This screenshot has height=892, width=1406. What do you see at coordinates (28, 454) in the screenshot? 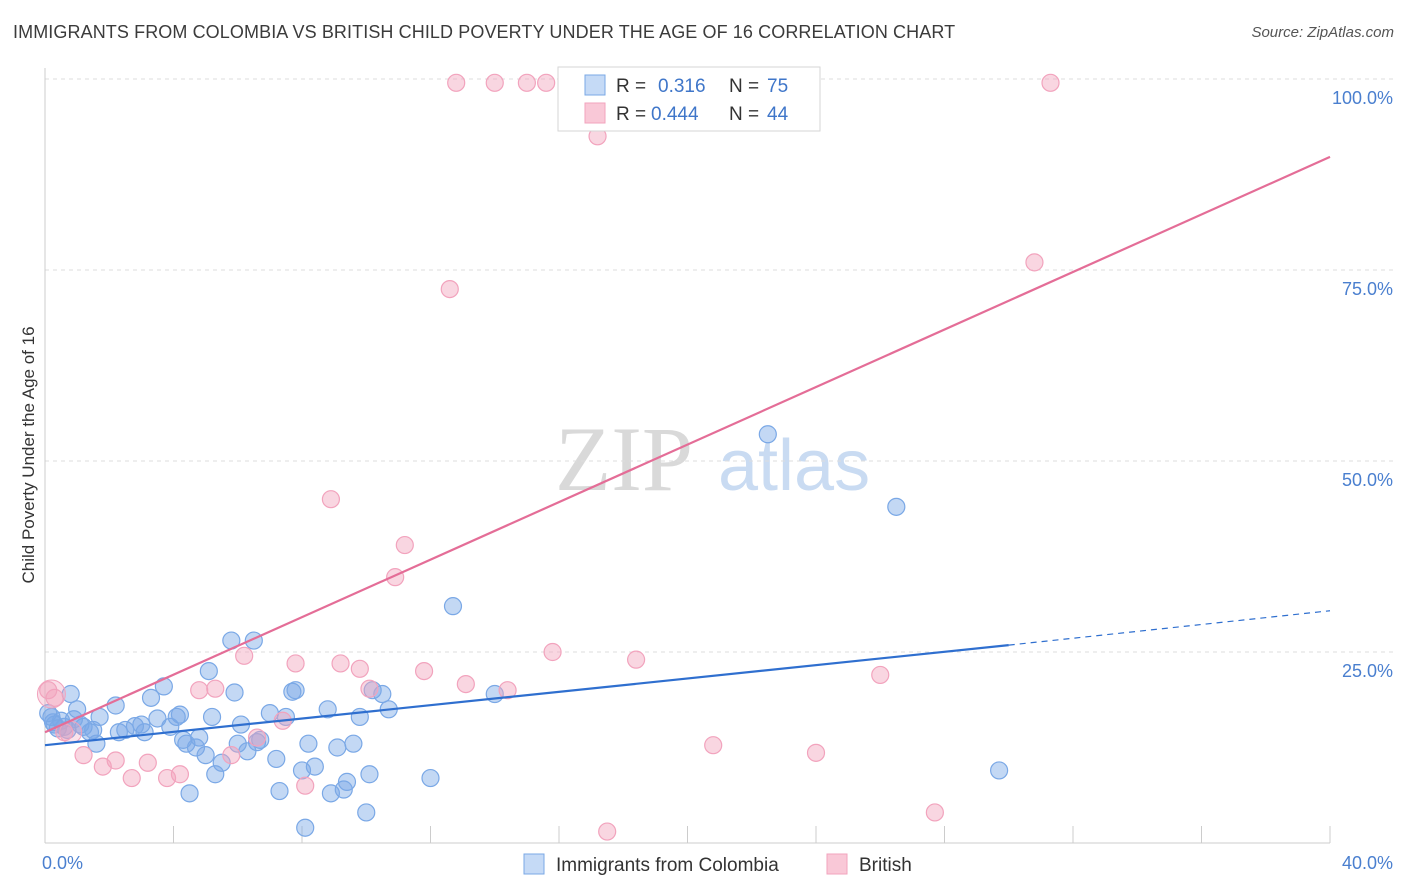
I see `y-axis-label: Child Poverty Under the Age of 16` at bounding box center [28, 454].